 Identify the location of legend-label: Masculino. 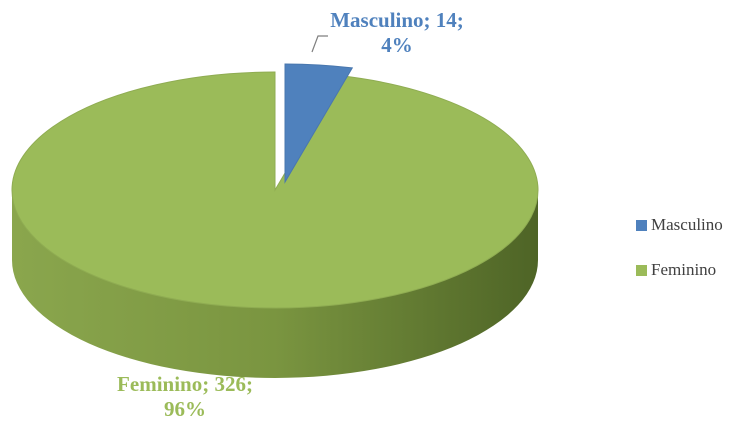
(687, 224).